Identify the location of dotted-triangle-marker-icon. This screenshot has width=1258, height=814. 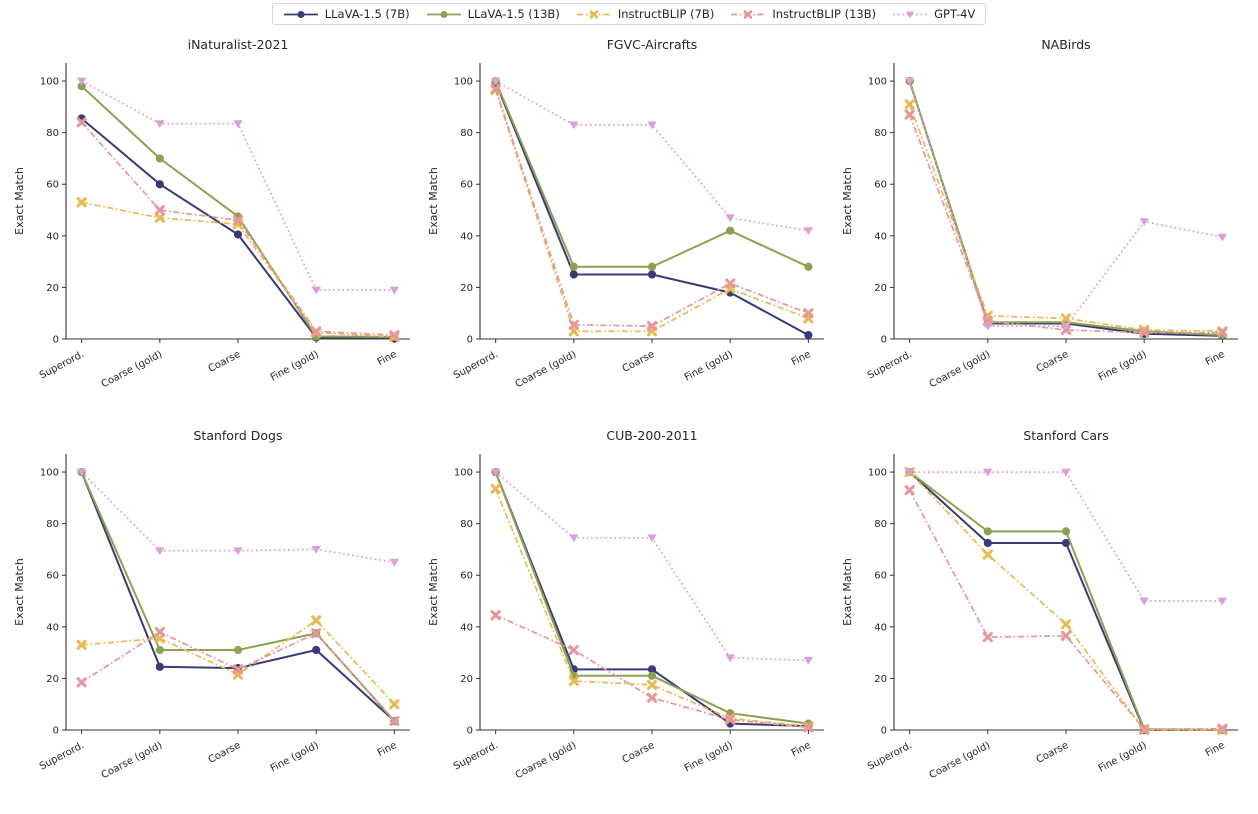
(910, 14).